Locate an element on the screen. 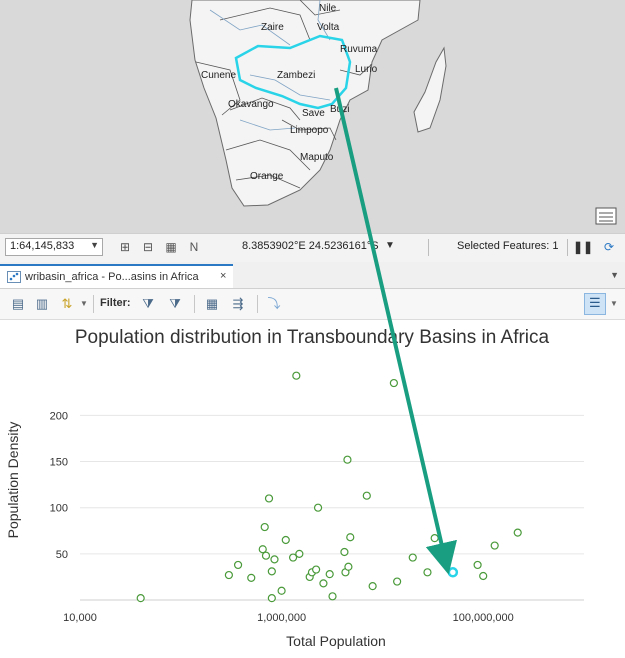 The image size is (625, 658). chart-type-icon: ▥ is located at coordinates (42, 303).